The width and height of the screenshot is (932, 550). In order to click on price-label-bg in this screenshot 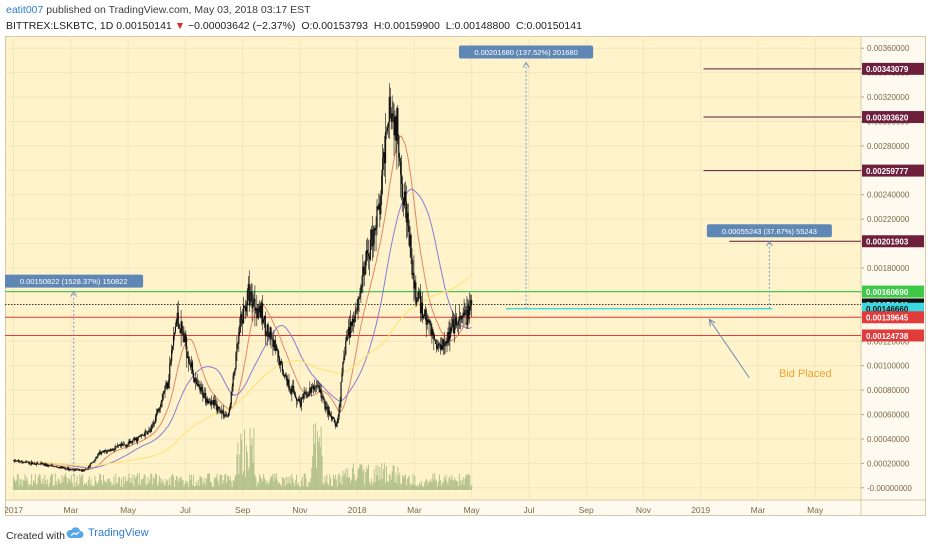, I will do `click(893, 317)`.